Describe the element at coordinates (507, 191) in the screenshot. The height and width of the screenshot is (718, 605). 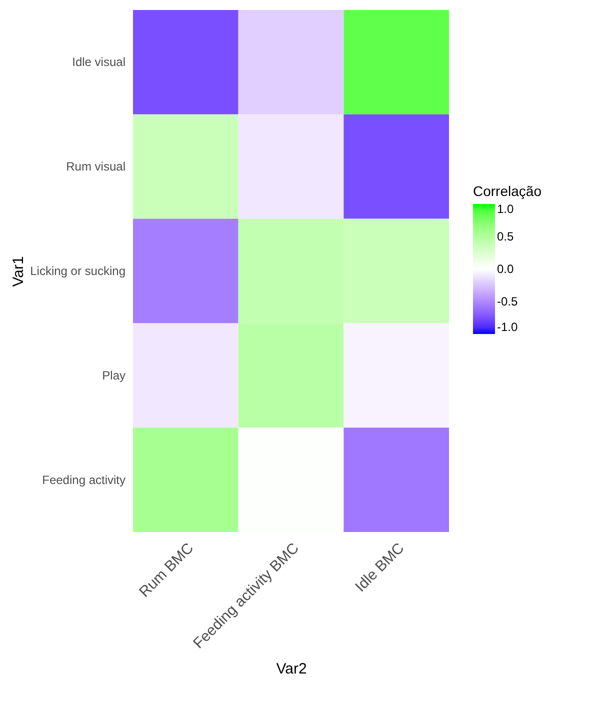
I see `color-bar-title: Correlação` at that location.